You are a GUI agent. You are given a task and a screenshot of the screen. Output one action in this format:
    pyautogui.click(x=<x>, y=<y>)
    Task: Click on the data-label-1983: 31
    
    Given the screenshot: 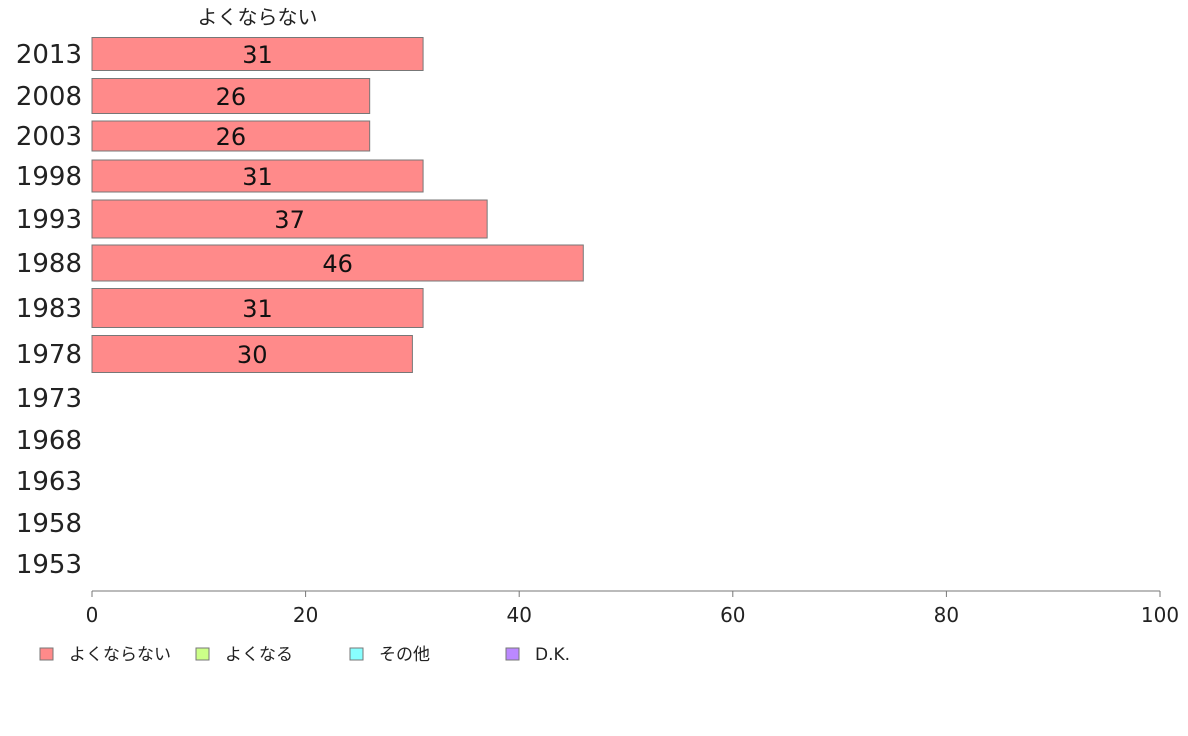 What is the action you would take?
    pyautogui.click(x=257, y=309)
    